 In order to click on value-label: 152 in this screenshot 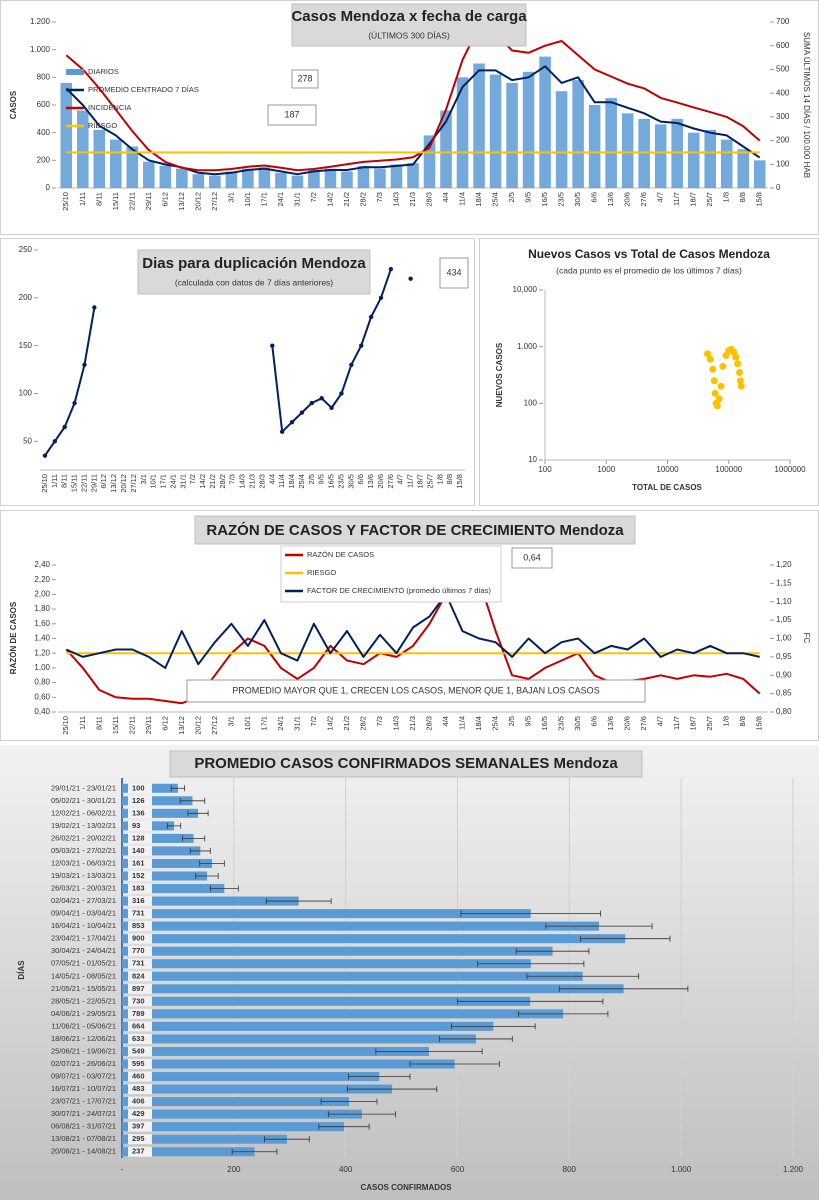, I will do `click(138, 875)`.